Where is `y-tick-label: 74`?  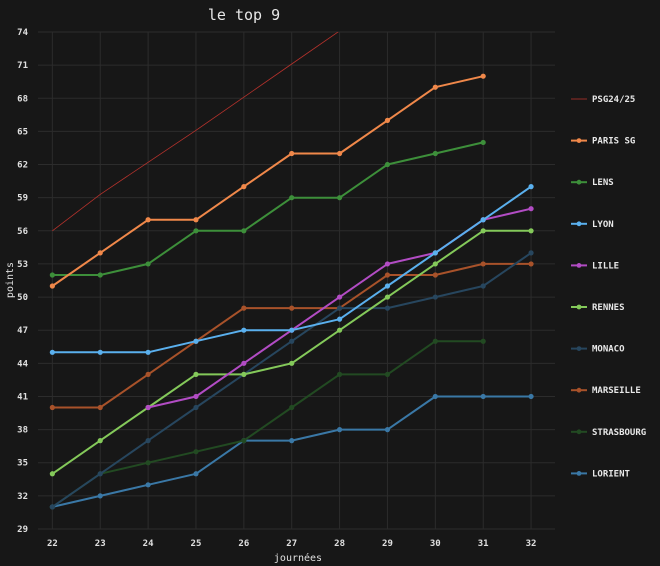
y-tick-label: 74 is located at coordinates (22, 33).